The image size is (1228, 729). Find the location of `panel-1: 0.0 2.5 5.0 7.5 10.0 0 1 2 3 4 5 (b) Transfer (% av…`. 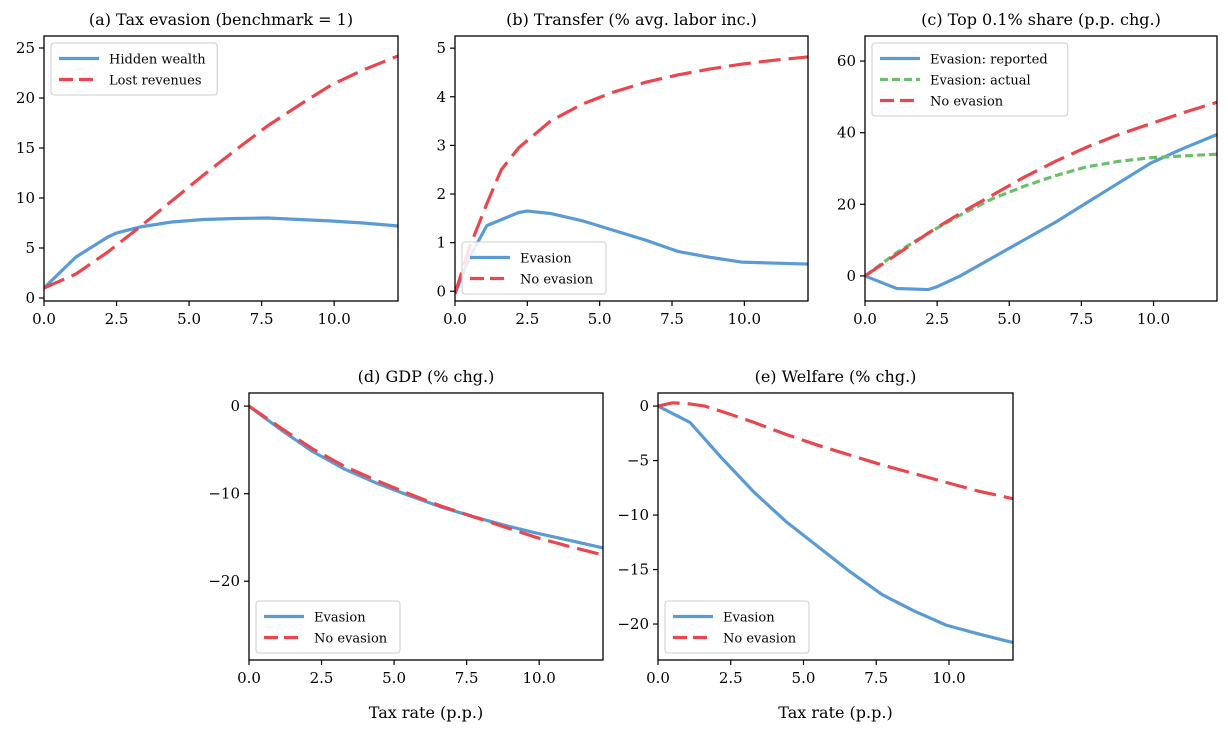

panel-1: 0.0 2.5 5.0 7.5 10.0 0 1 2 3 4 5 (b) Transfer (% av… is located at coordinates (622, 169).